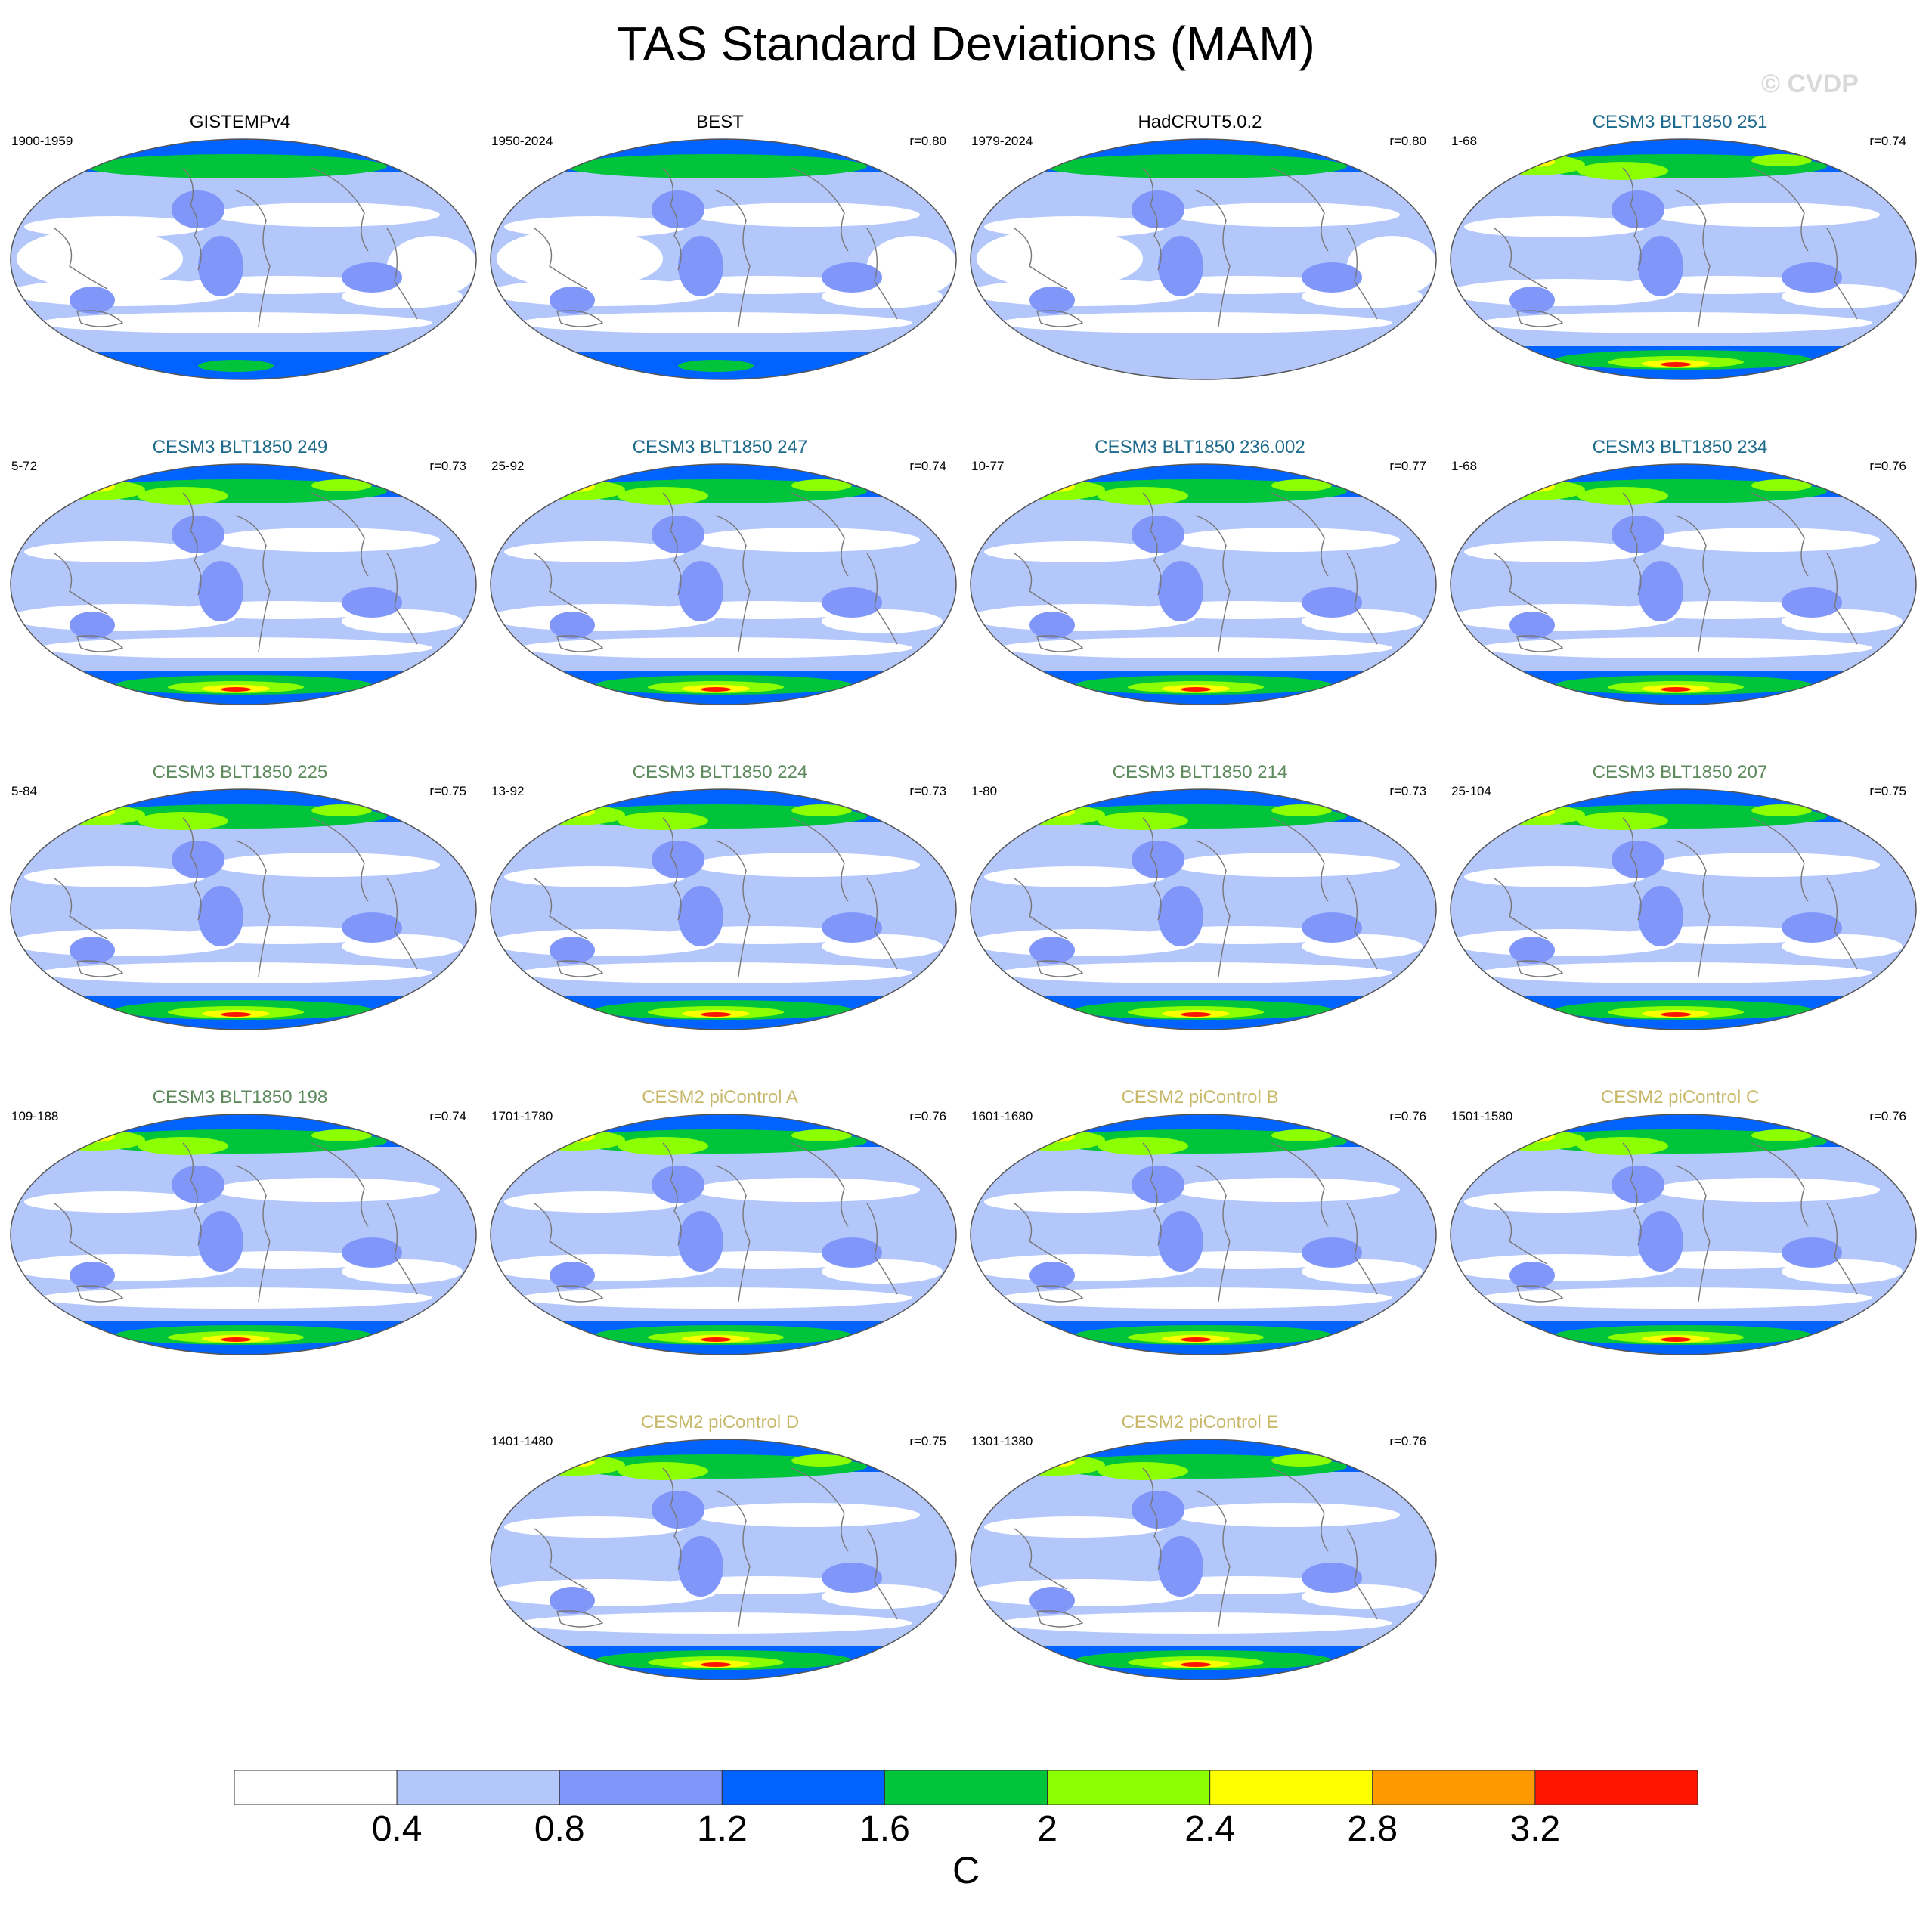 The image size is (1932, 1905). Describe the element at coordinates (984, 791) in the screenshot. I see `panel-period: 1-80` at that location.